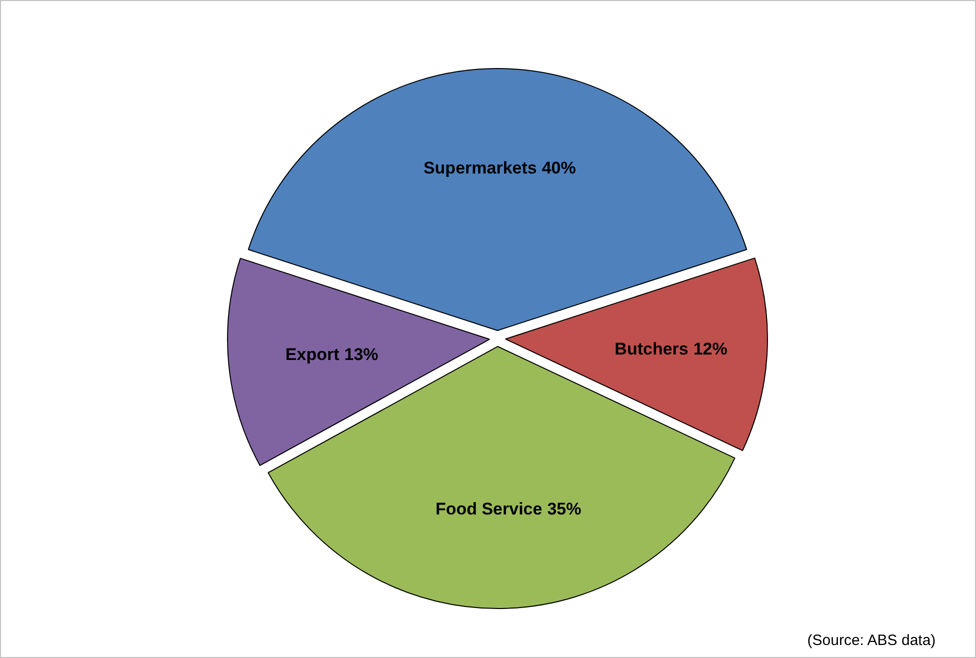  What do you see at coordinates (651, 349) in the screenshot?
I see `slice-label: Butchers` at bounding box center [651, 349].